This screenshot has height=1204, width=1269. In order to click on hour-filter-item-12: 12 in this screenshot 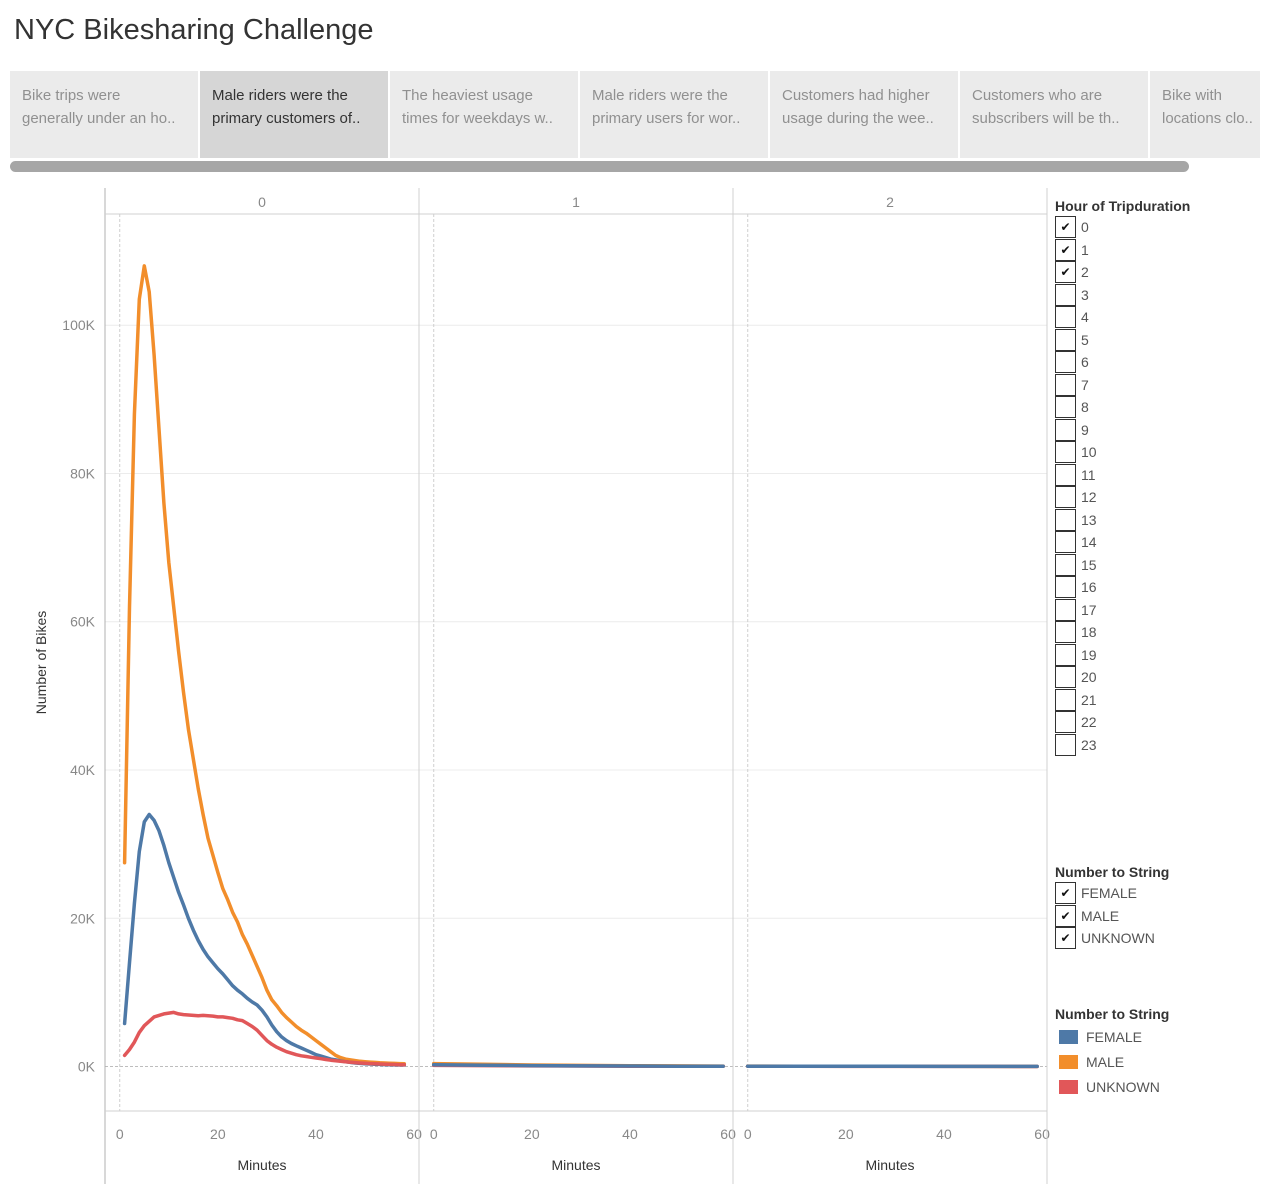, I will do `click(1122, 497)`.